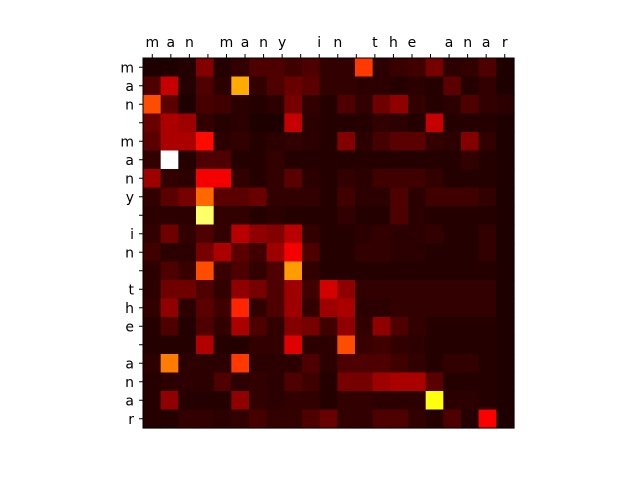 The width and height of the screenshot is (640, 480). I want to click on y-tick-label: h, so click(129, 309).